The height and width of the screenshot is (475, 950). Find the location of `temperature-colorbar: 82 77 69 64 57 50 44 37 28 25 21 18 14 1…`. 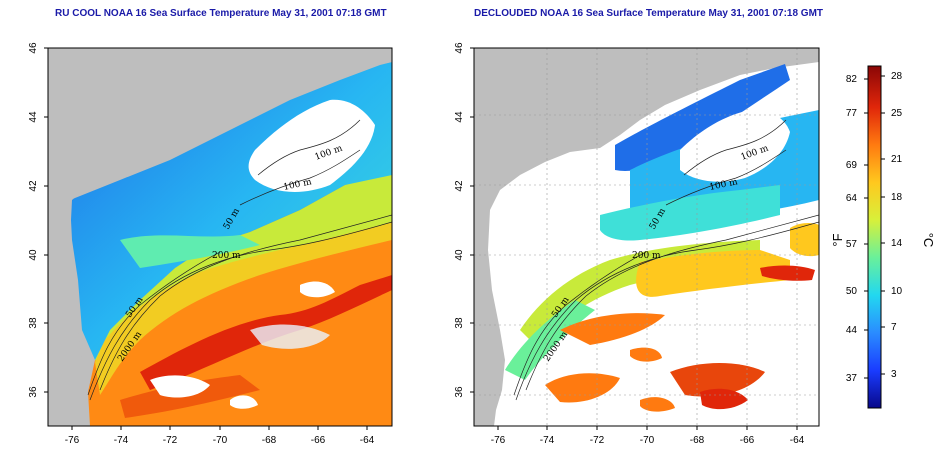

temperature-colorbar: 82 77 69 64 57 50 44 37 28 25 21 18 14 1… is located at coordinates (883, 237).